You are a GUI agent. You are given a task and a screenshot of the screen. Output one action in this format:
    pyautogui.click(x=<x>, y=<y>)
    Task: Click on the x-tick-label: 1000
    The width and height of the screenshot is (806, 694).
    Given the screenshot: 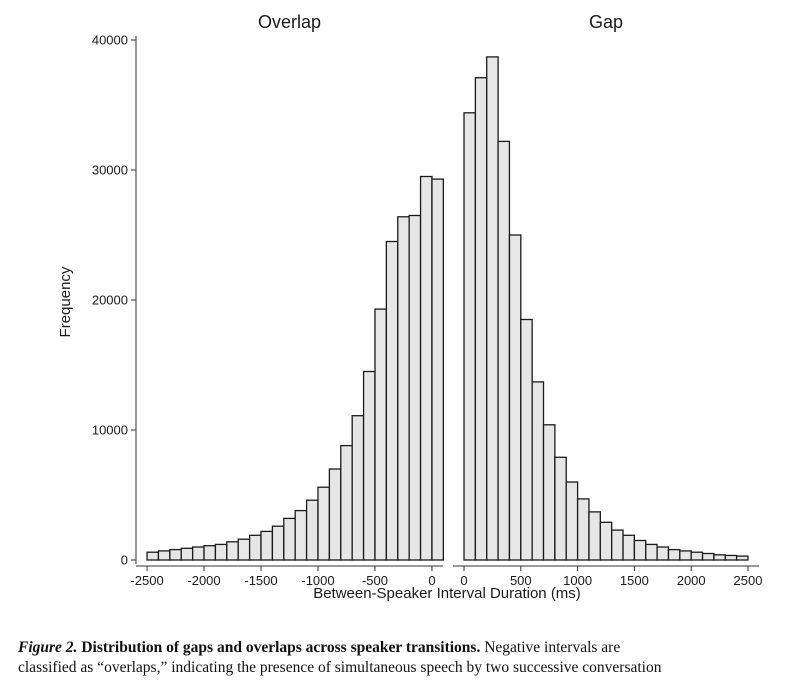 What is the action you would take?
    pyautogui.click(x=577, y=580)
    